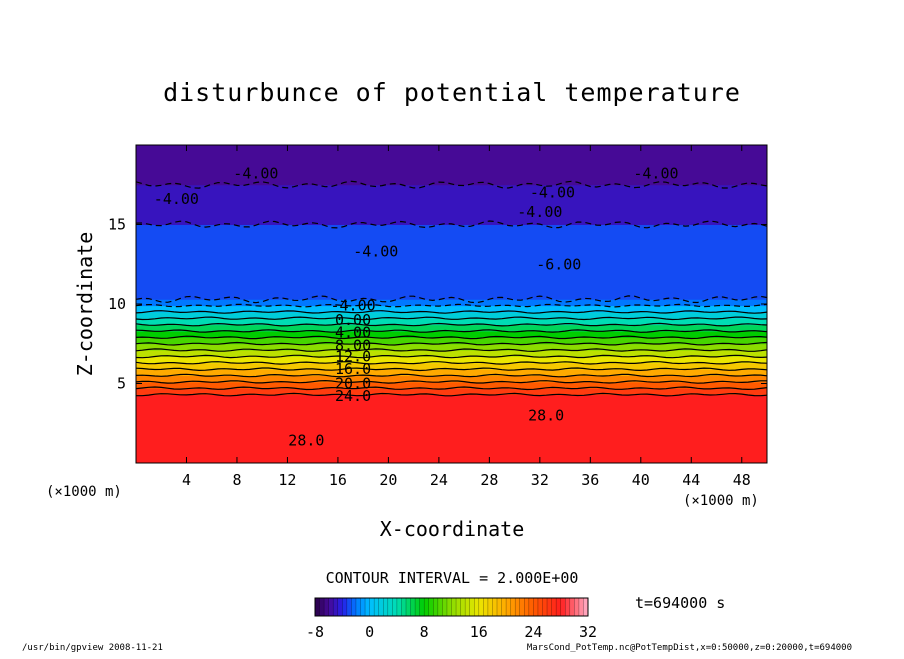  What do you see at coordinates (388, 480) in the screenshot?
I see `x-tick-label-20: 20` at bounding box center [388, 480].